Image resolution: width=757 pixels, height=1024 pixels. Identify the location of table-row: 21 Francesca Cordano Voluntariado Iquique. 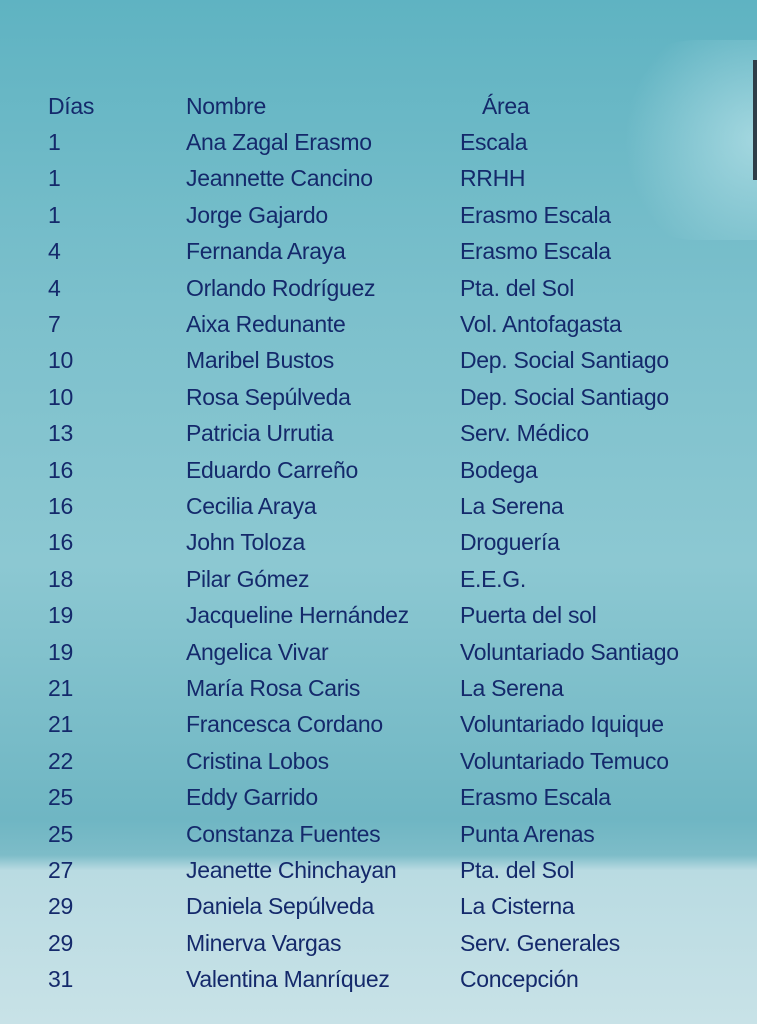
(398, 725).